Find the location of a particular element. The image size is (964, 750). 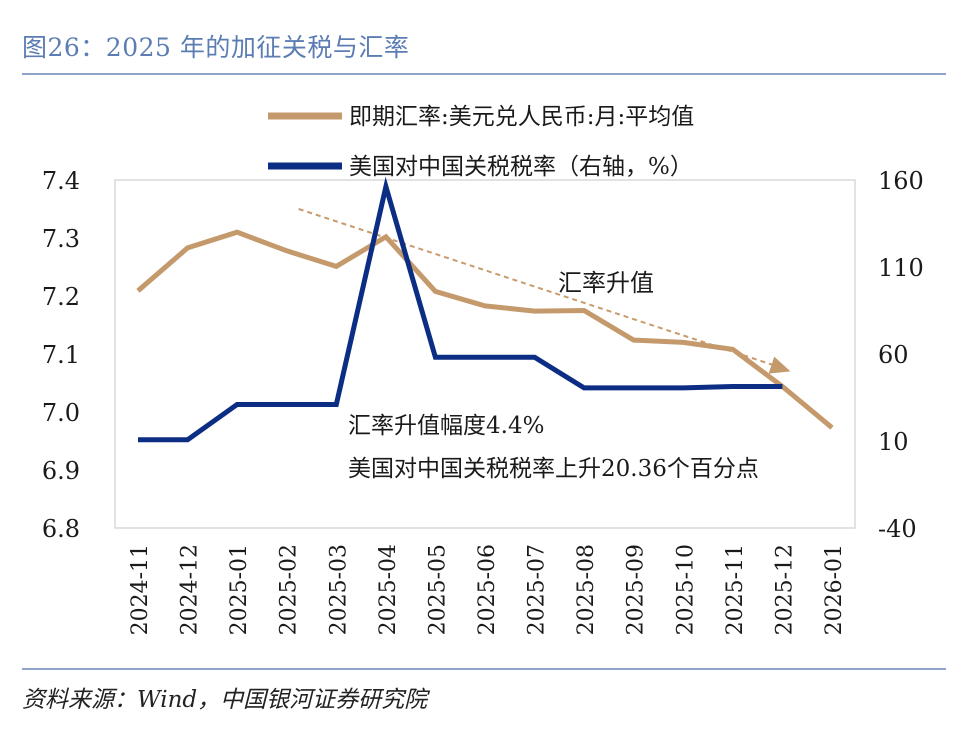

x-tick-label: 2025-08 is located at coordinates (586, 589).